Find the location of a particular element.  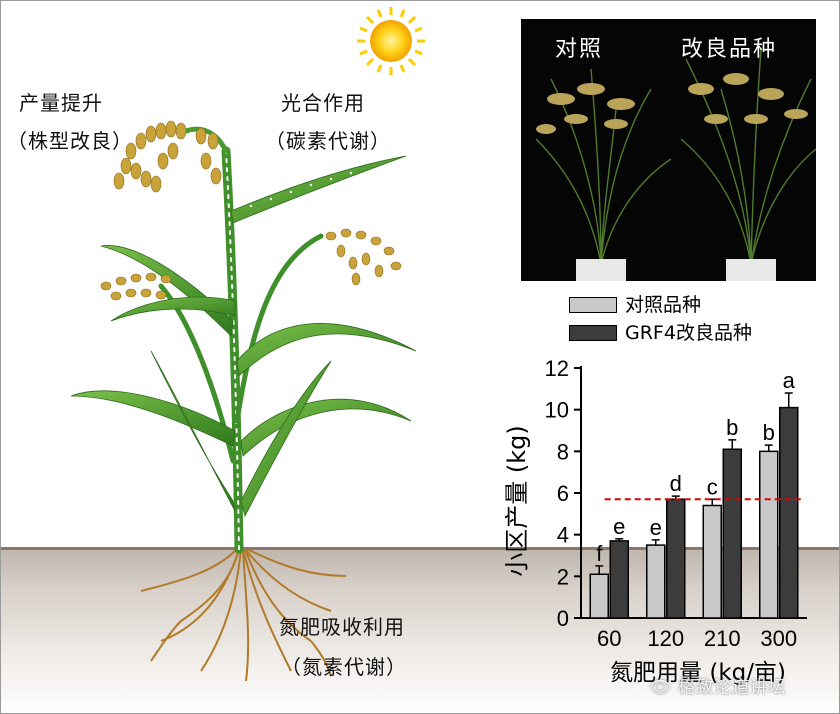

soil-surface-line is located at coordinates (420, 548).